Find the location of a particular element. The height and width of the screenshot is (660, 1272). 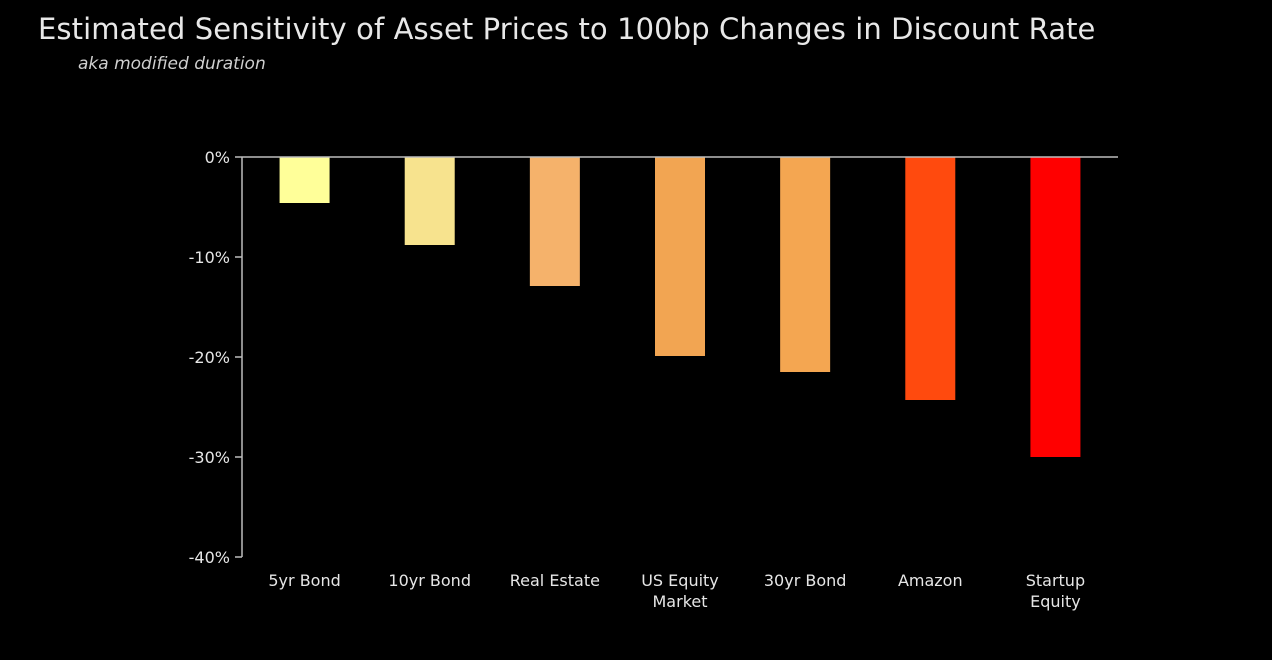

x-category-label: US Equity is located at coordinates (680, 580).